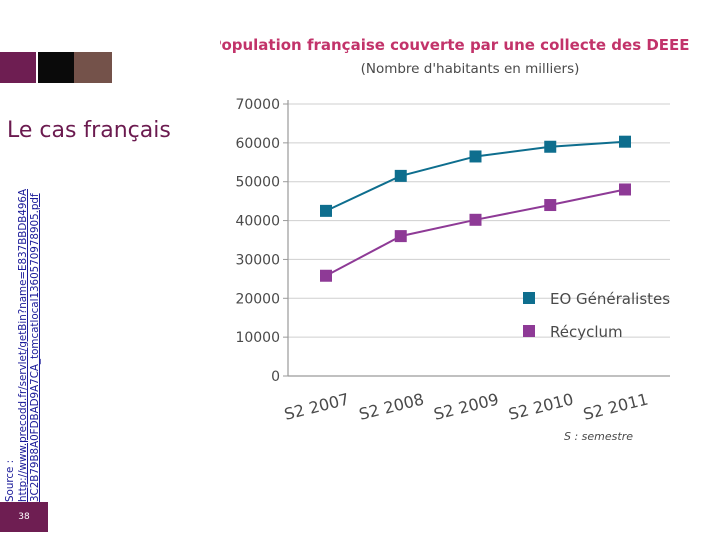 This screenshot has width=720, height=540. What do you see at coordinates (257, 299) in the screenshot?
I see `y-tick-label: 20000` at bounding box center [257, 299].